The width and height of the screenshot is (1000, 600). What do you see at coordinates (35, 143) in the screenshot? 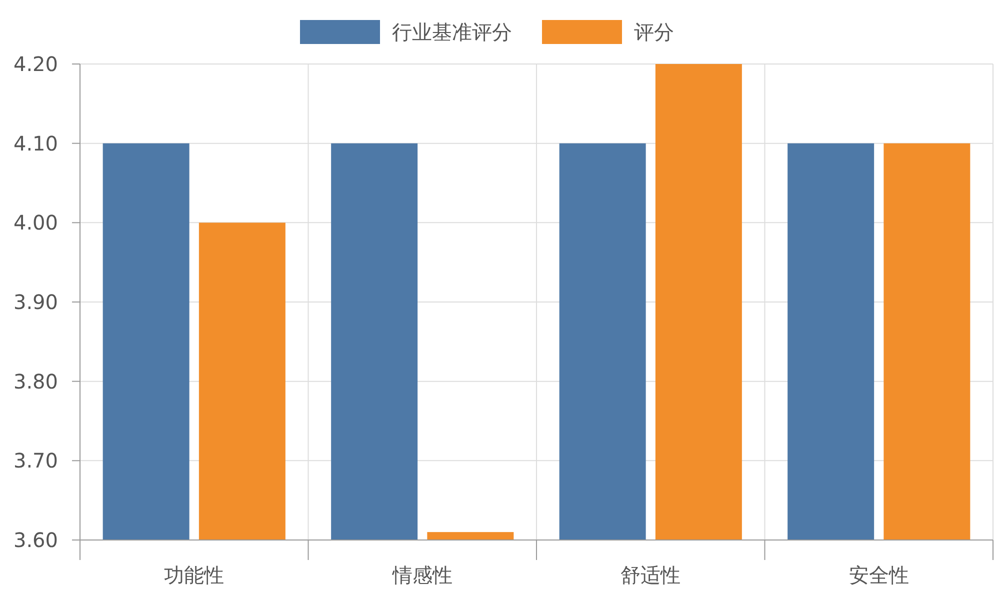
I see `y-tick-label: 4.10` at bounding box center [35, 143].